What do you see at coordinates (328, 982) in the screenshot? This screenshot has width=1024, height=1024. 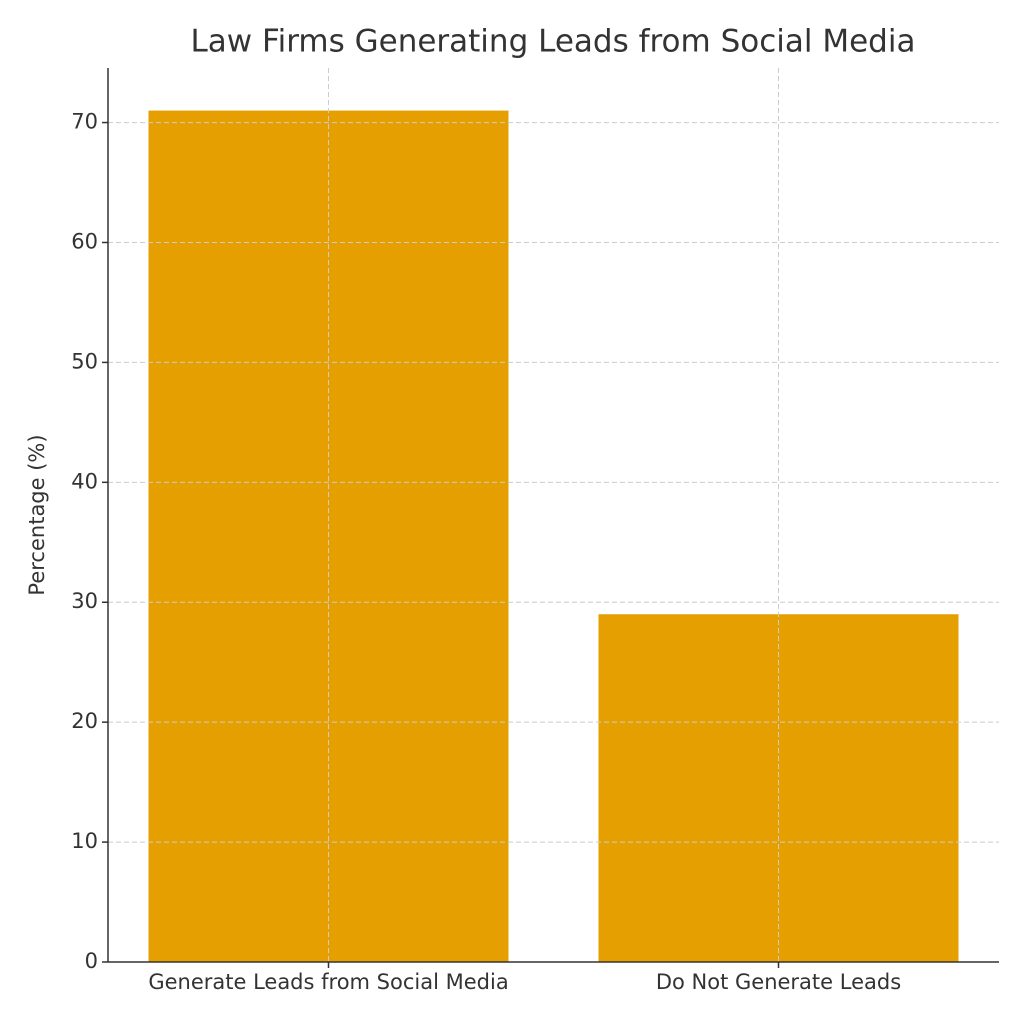 I see `x-tick-label: Generate Leads from Social Media` at bounding box center [328, 982].